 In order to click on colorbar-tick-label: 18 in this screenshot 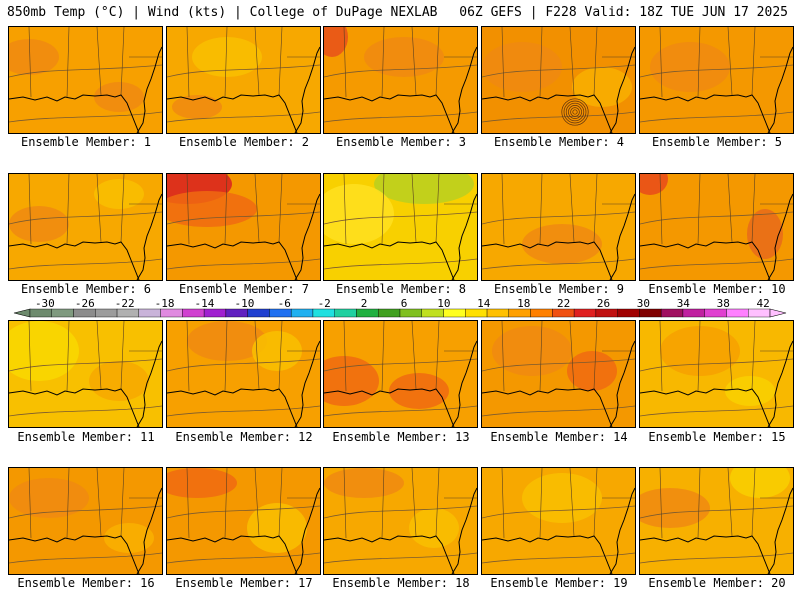, I will do `click(523, 303)`.